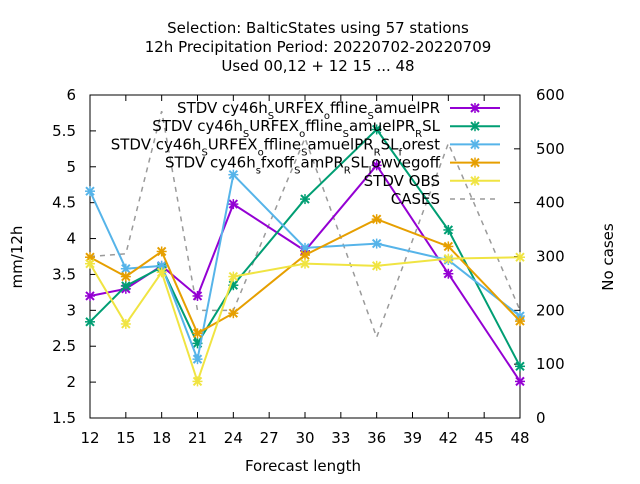 The width and height of the screenshot is (640, 484). What do you see at coordinates (550, 257) in the screenshot?
I see `y2-tick-label: 300` at bounding box center [550, 257].